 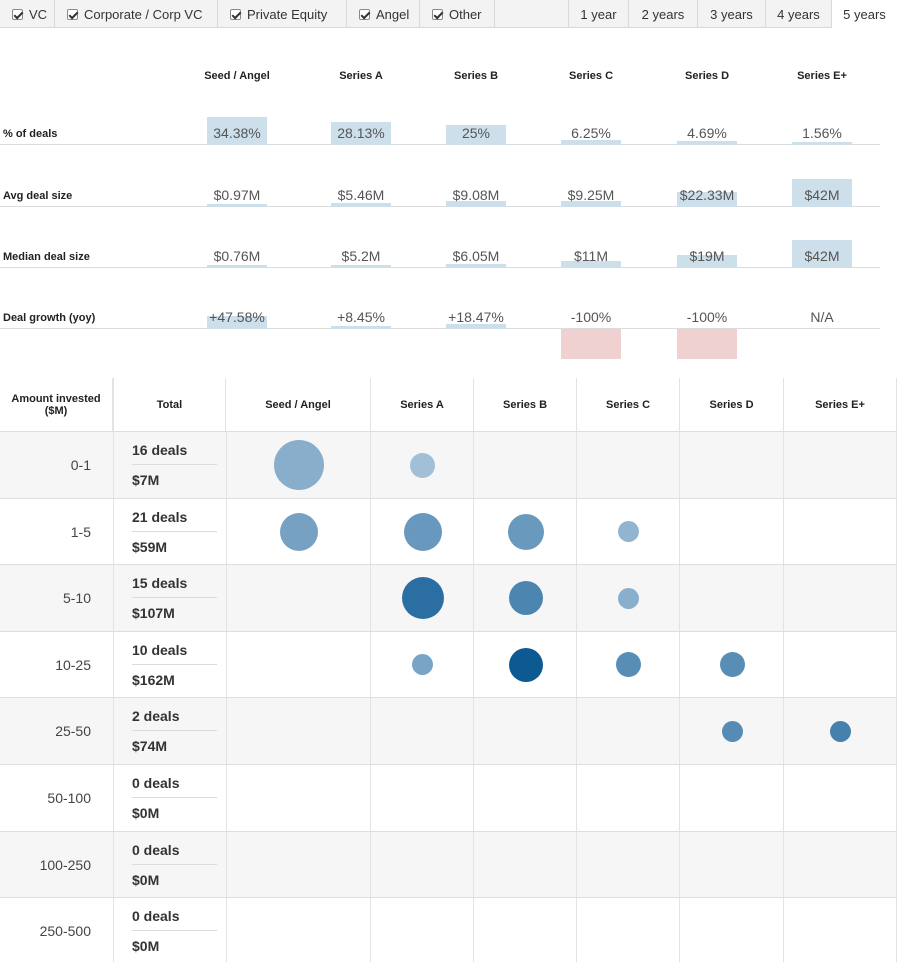 What do you see at coordinates (422, 531) in the screenshot?
I see `bubble-1-5-series-a` at bounding box center [422, 531].